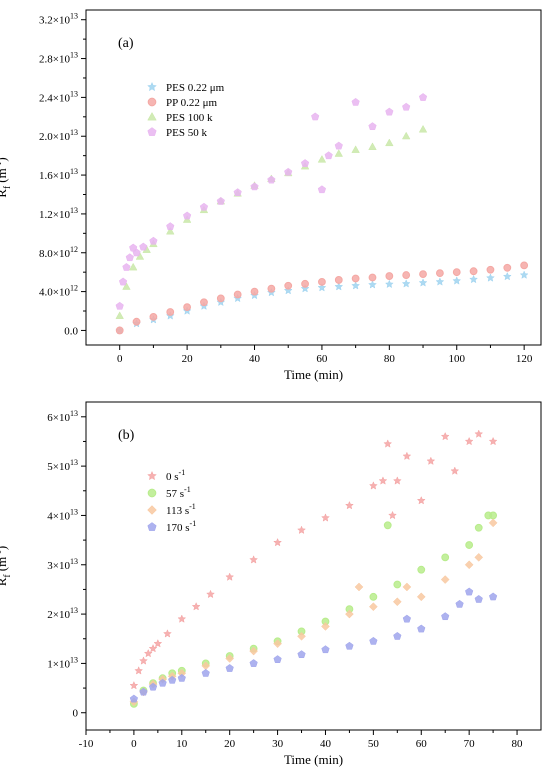 This screenshot has width=550, height=773. Describe the element at coordinates (71, 331) in the screenshot. I see `y-tick-label: 0.0` at that location.